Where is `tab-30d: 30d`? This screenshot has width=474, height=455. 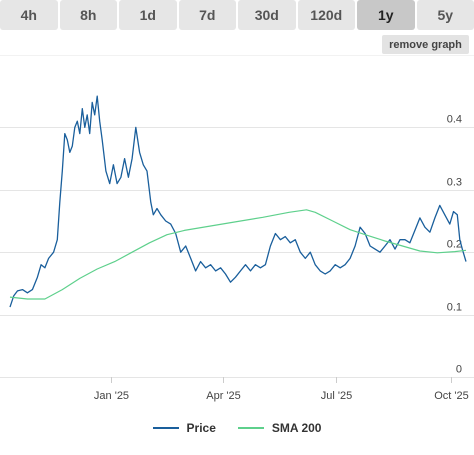
tab-30d: 30d is located at coordinates (267, 15).